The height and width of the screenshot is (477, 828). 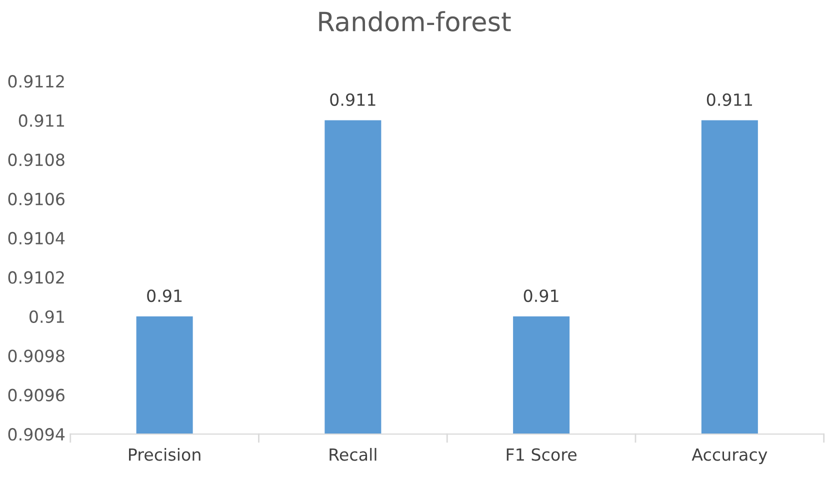 What do you see at coordinates (36, 434) in the screenshot?
I see `y-tick-label: 0.9094` at bounding box center [36, 434].